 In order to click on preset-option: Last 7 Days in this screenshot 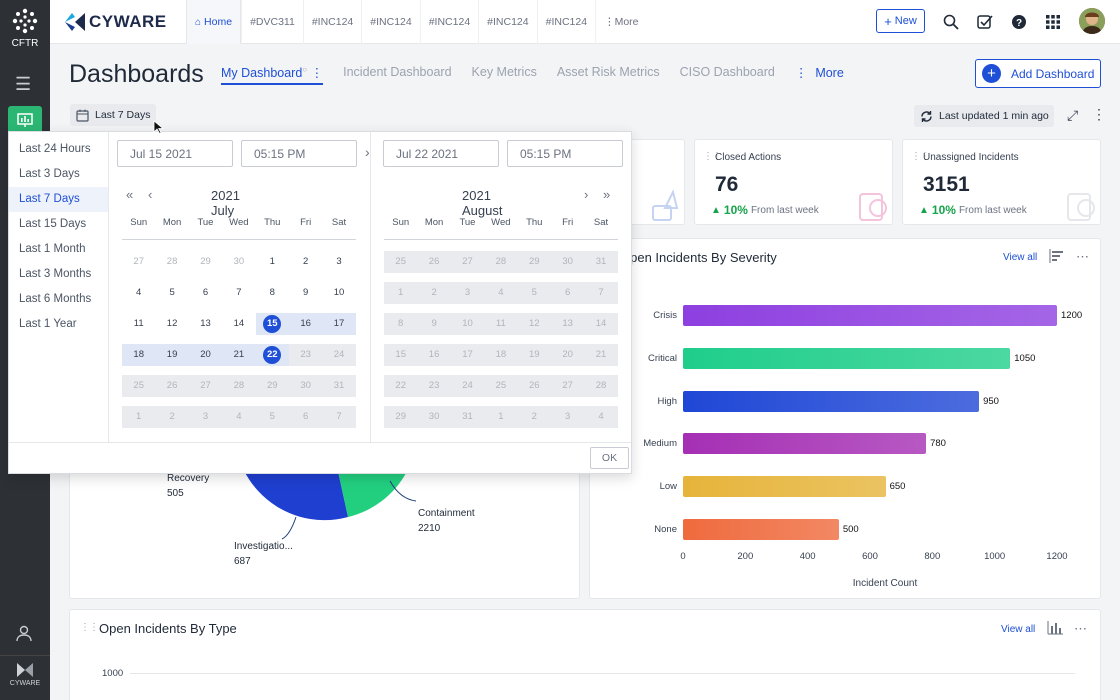, I will do `click(58, 199)`.